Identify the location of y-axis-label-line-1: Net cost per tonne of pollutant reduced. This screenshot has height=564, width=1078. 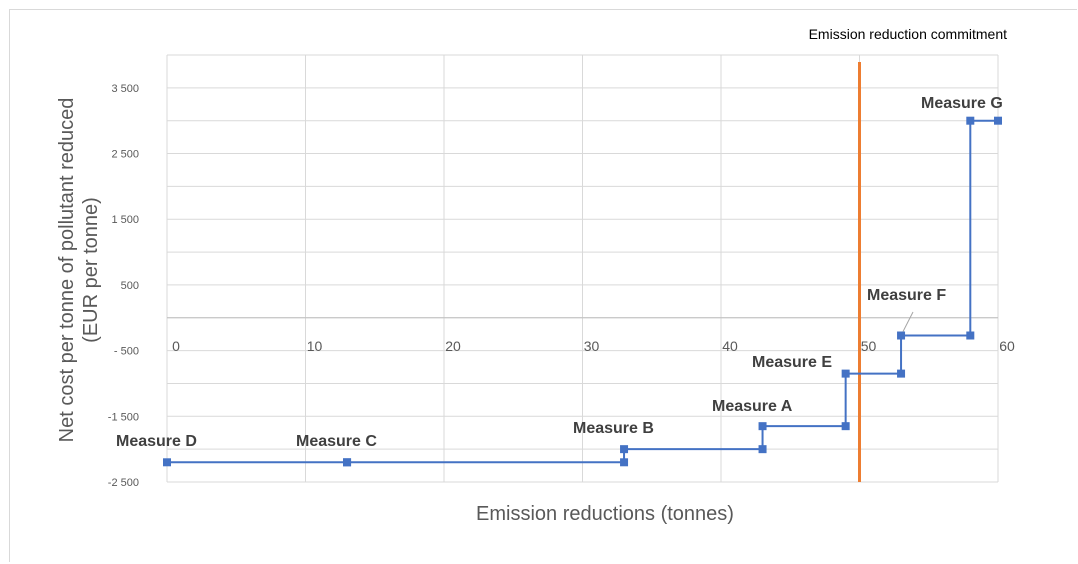
(67, 270).